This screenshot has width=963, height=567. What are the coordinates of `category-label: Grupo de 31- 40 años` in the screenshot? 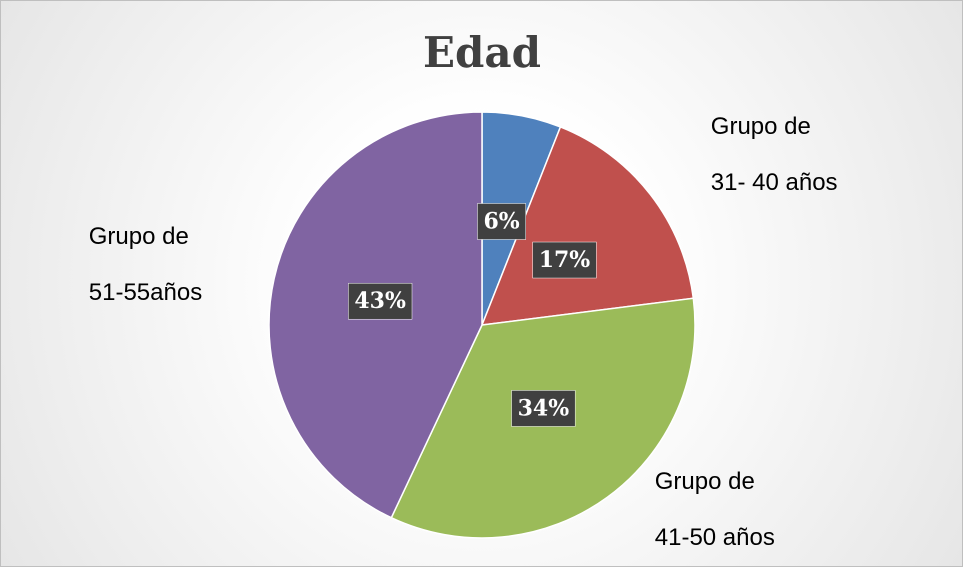 It's located at (774, 155).